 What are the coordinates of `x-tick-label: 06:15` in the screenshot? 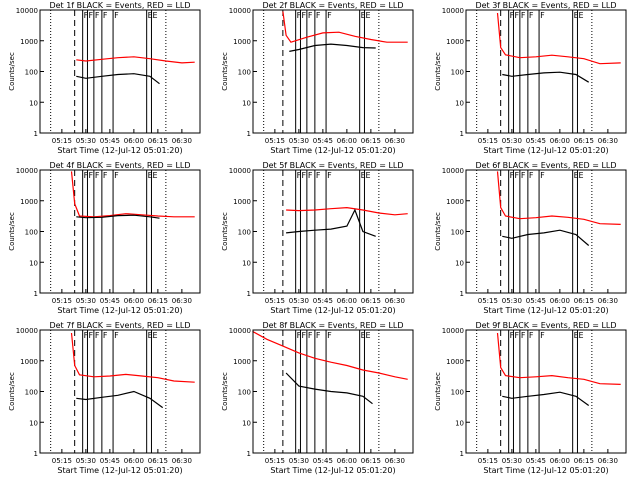 It's located at (584, 301).